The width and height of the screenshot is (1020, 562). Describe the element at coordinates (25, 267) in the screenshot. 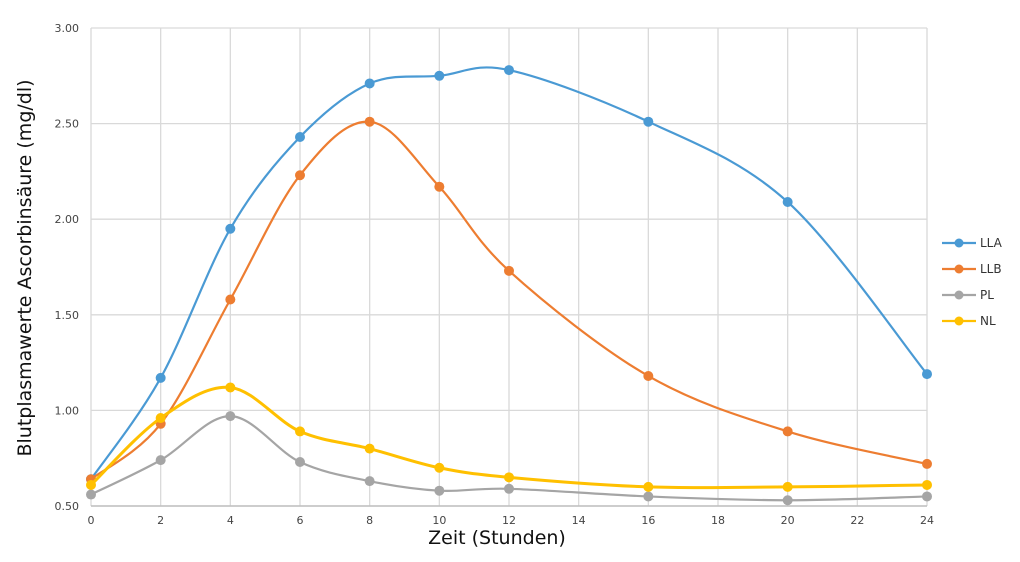

I see `y-axis-label: Blutplasmawerte Ascorbinsäure (mg/dl)` at that location.